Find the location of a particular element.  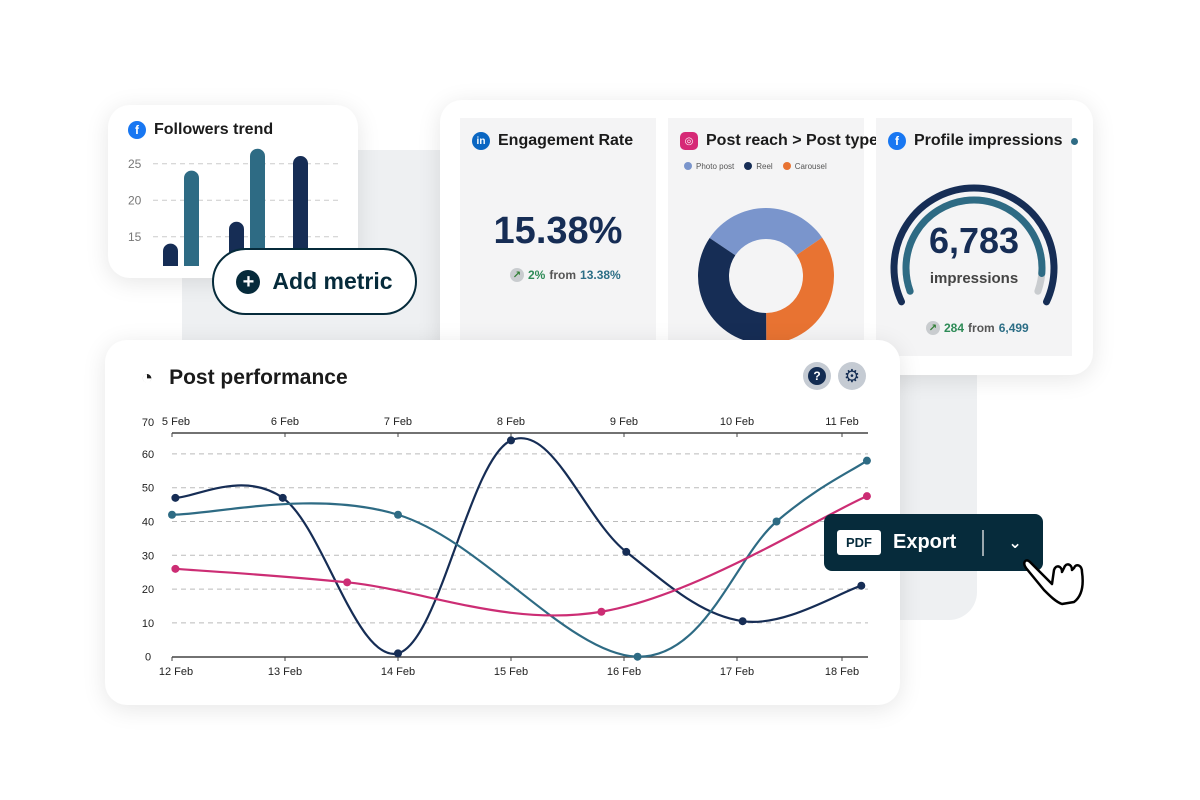

post-performance-title: ◔ Post performance is located at coordinates (244, 378).